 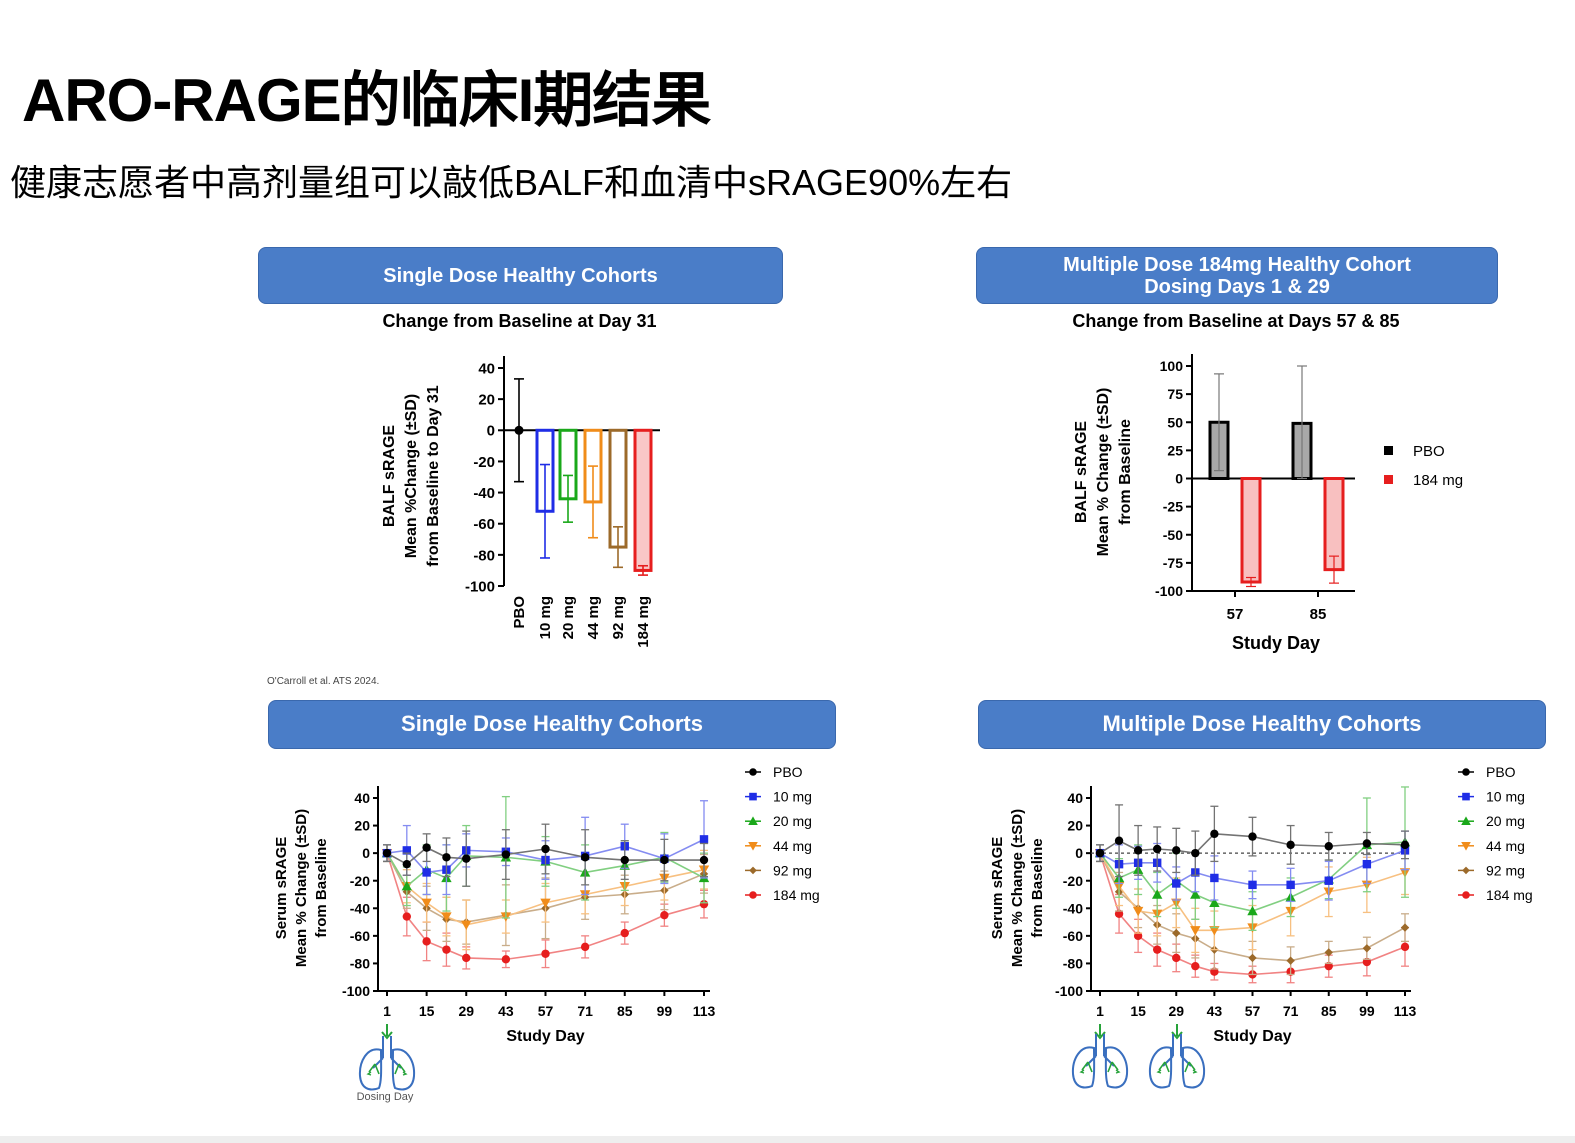 What do you see at coordinates (433, 476) in the screenshot?
I see `y-axis-label: from Baseline to Day 31` at bounding box center [433, 476].